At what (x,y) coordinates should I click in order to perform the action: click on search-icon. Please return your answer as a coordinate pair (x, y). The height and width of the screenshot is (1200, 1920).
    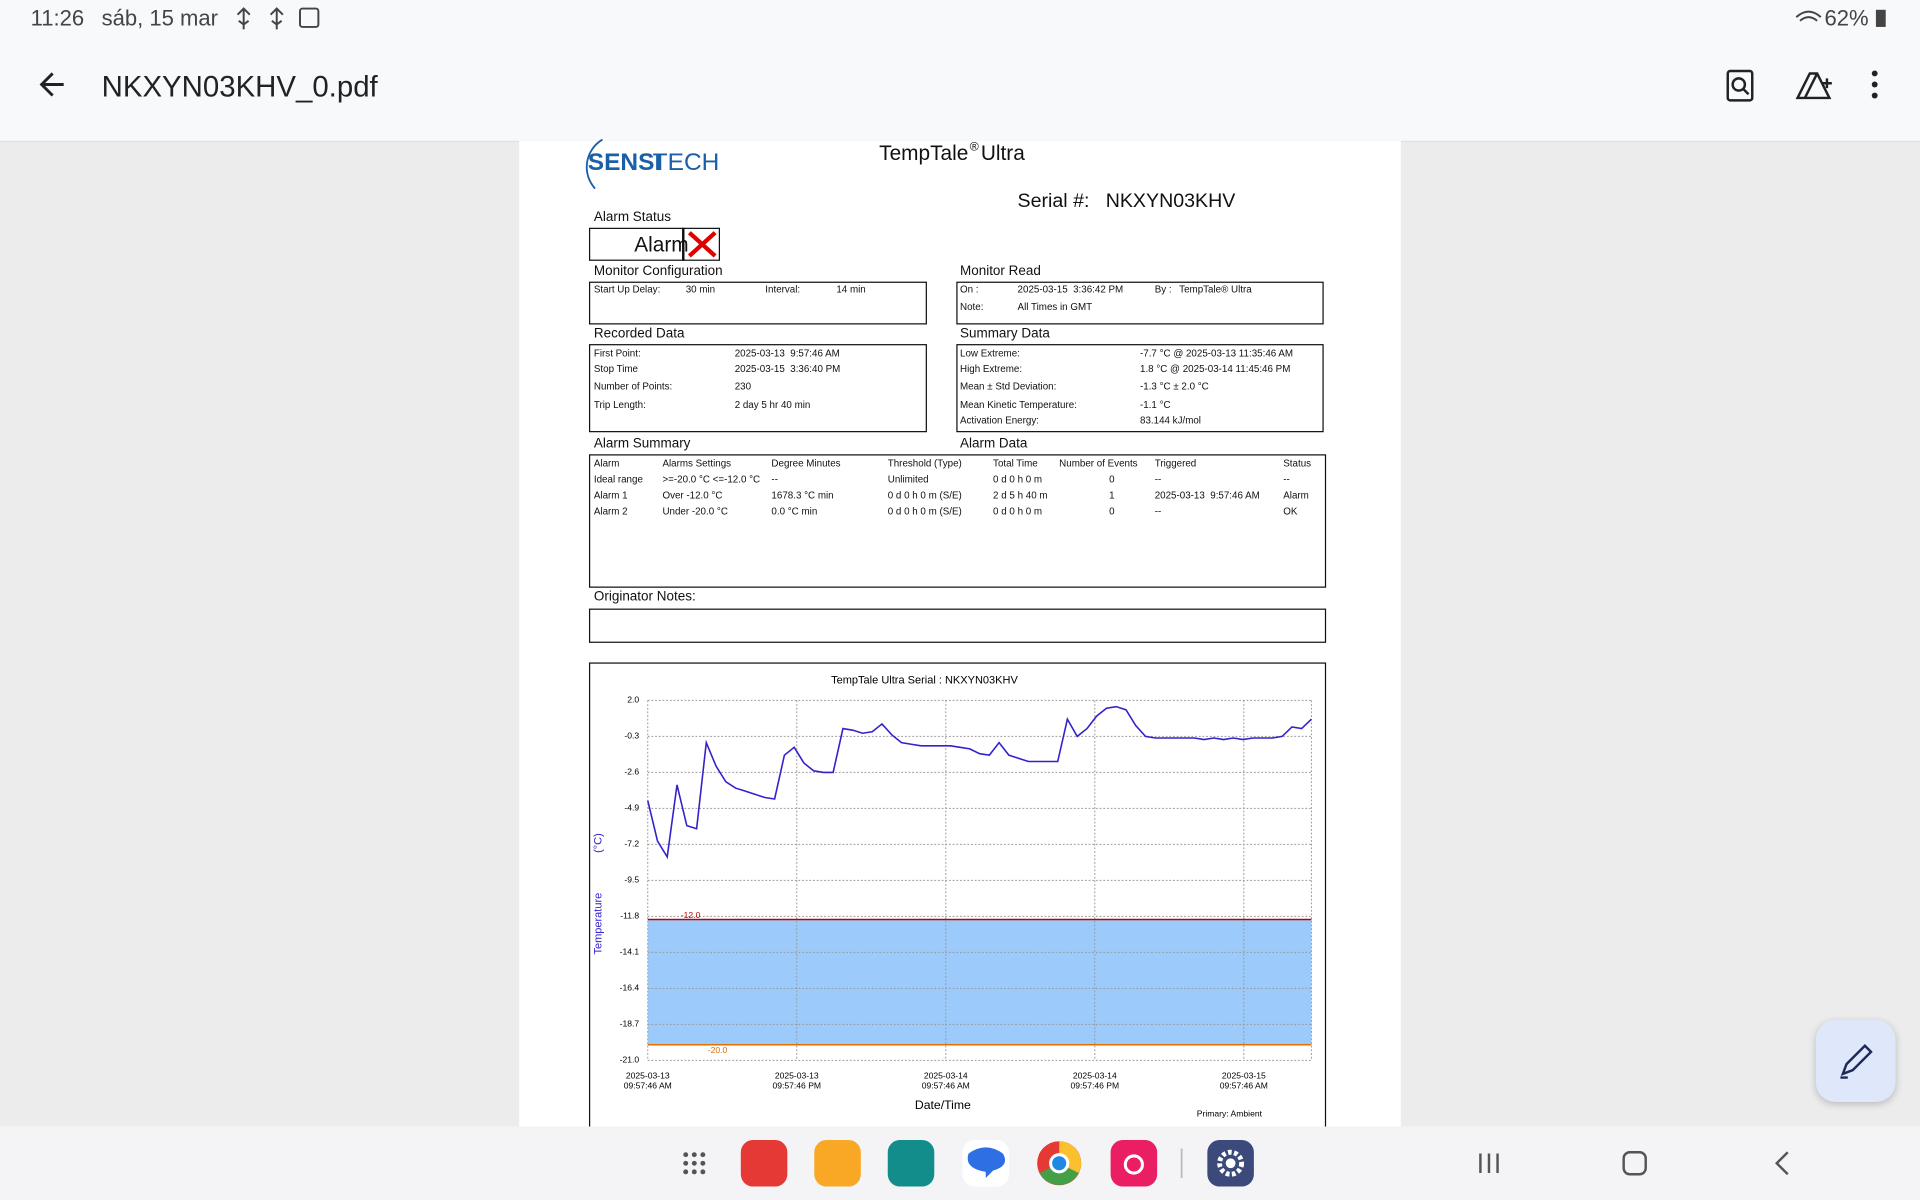
    Looking at the image, I should click on (1740, 85).